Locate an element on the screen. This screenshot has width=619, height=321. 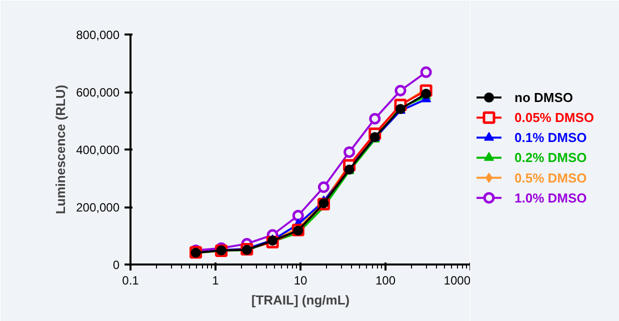
legend-label: 0.2% DMSO is located at coordinates (550, 158).